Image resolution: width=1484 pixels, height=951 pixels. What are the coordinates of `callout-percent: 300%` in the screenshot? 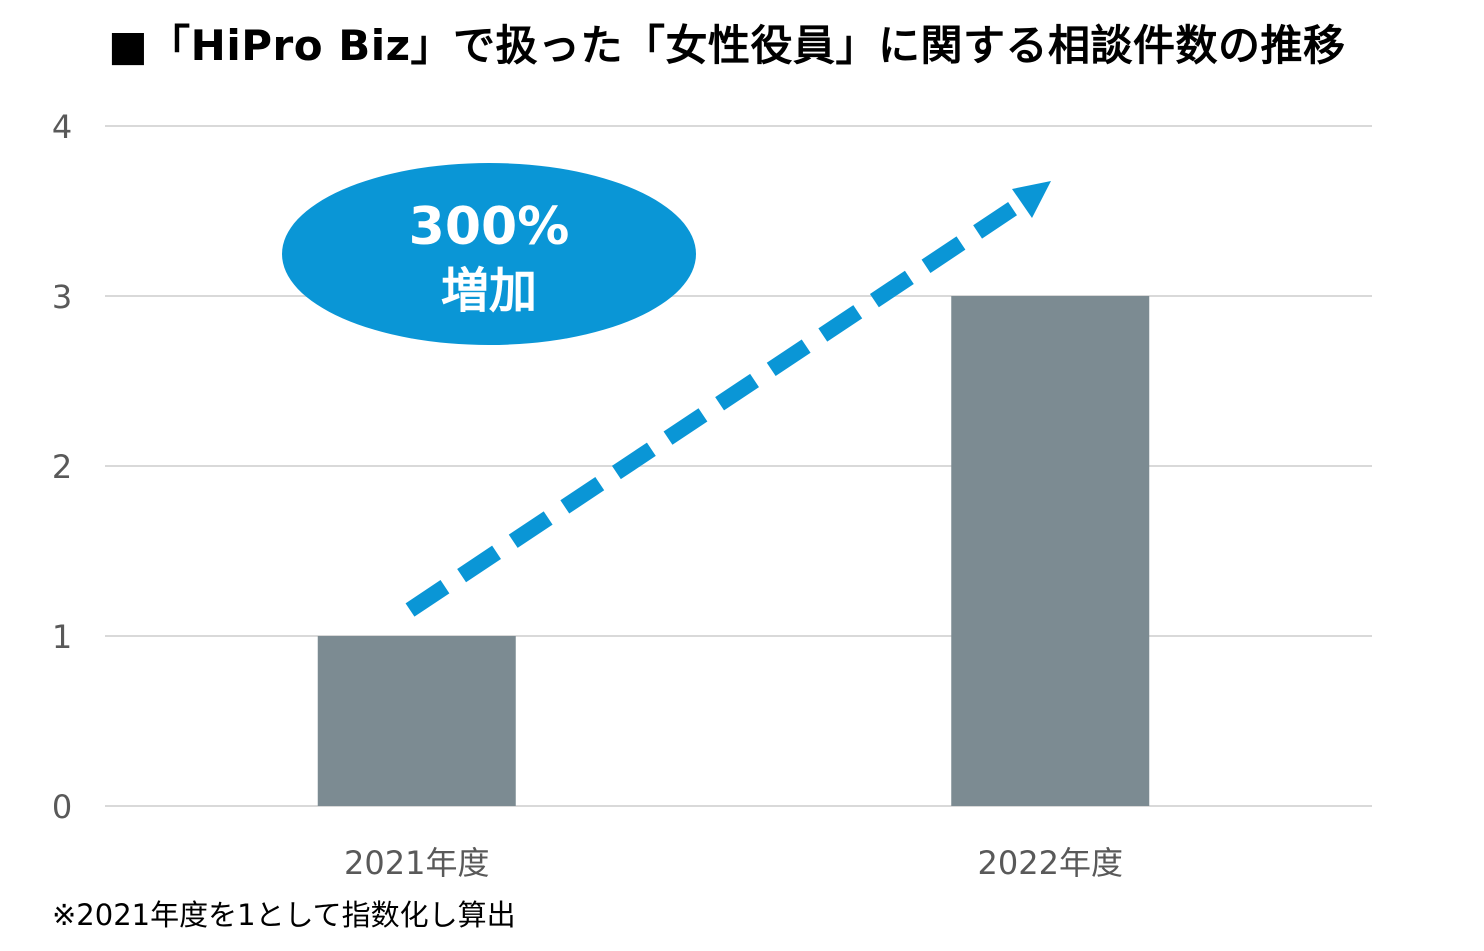 It's located at (489, 227).